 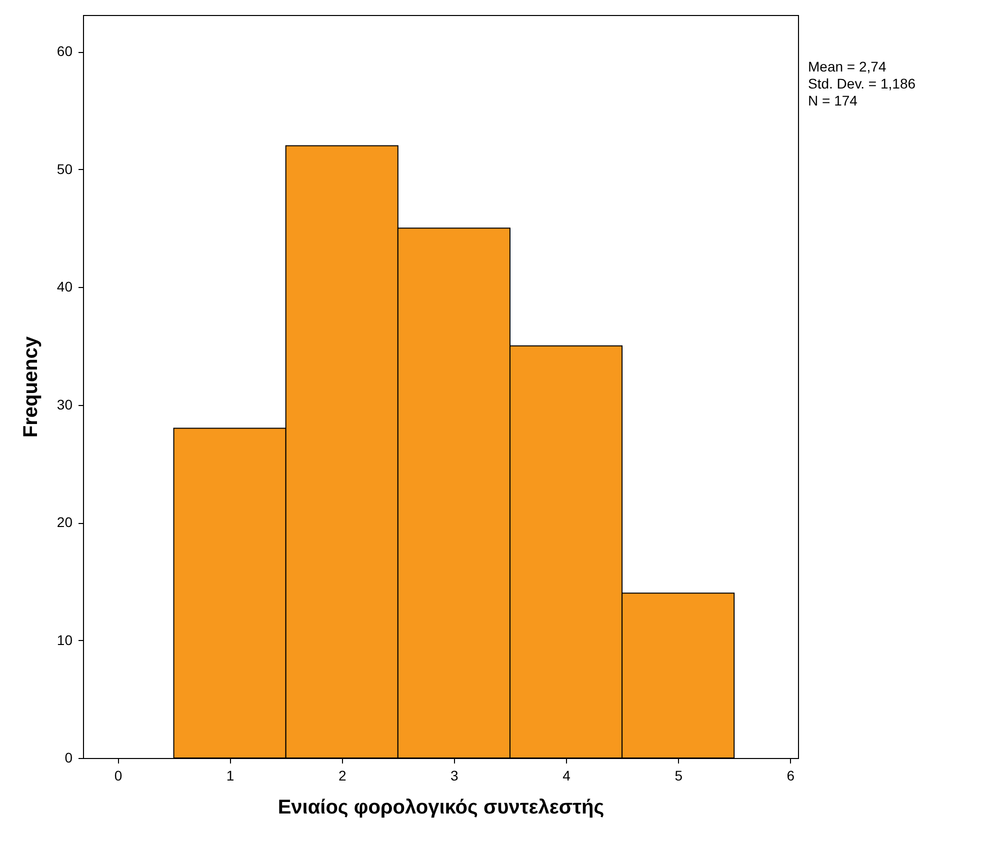 What do you see at coordinates (678, 776) in the screenshot?
I see `x-tick-label: 5` at bounding box center [678, 776].